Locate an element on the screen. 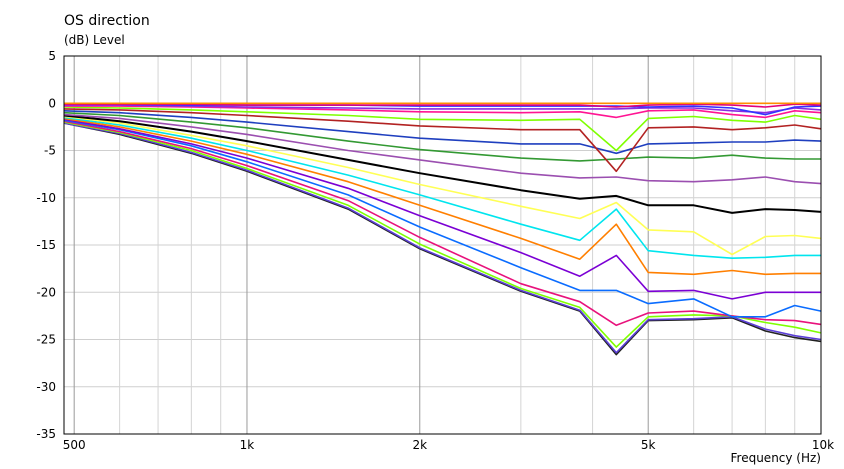 This screenshot has width=844, height=469. y-tick-label: -35 is located at coordinates (46, 434).